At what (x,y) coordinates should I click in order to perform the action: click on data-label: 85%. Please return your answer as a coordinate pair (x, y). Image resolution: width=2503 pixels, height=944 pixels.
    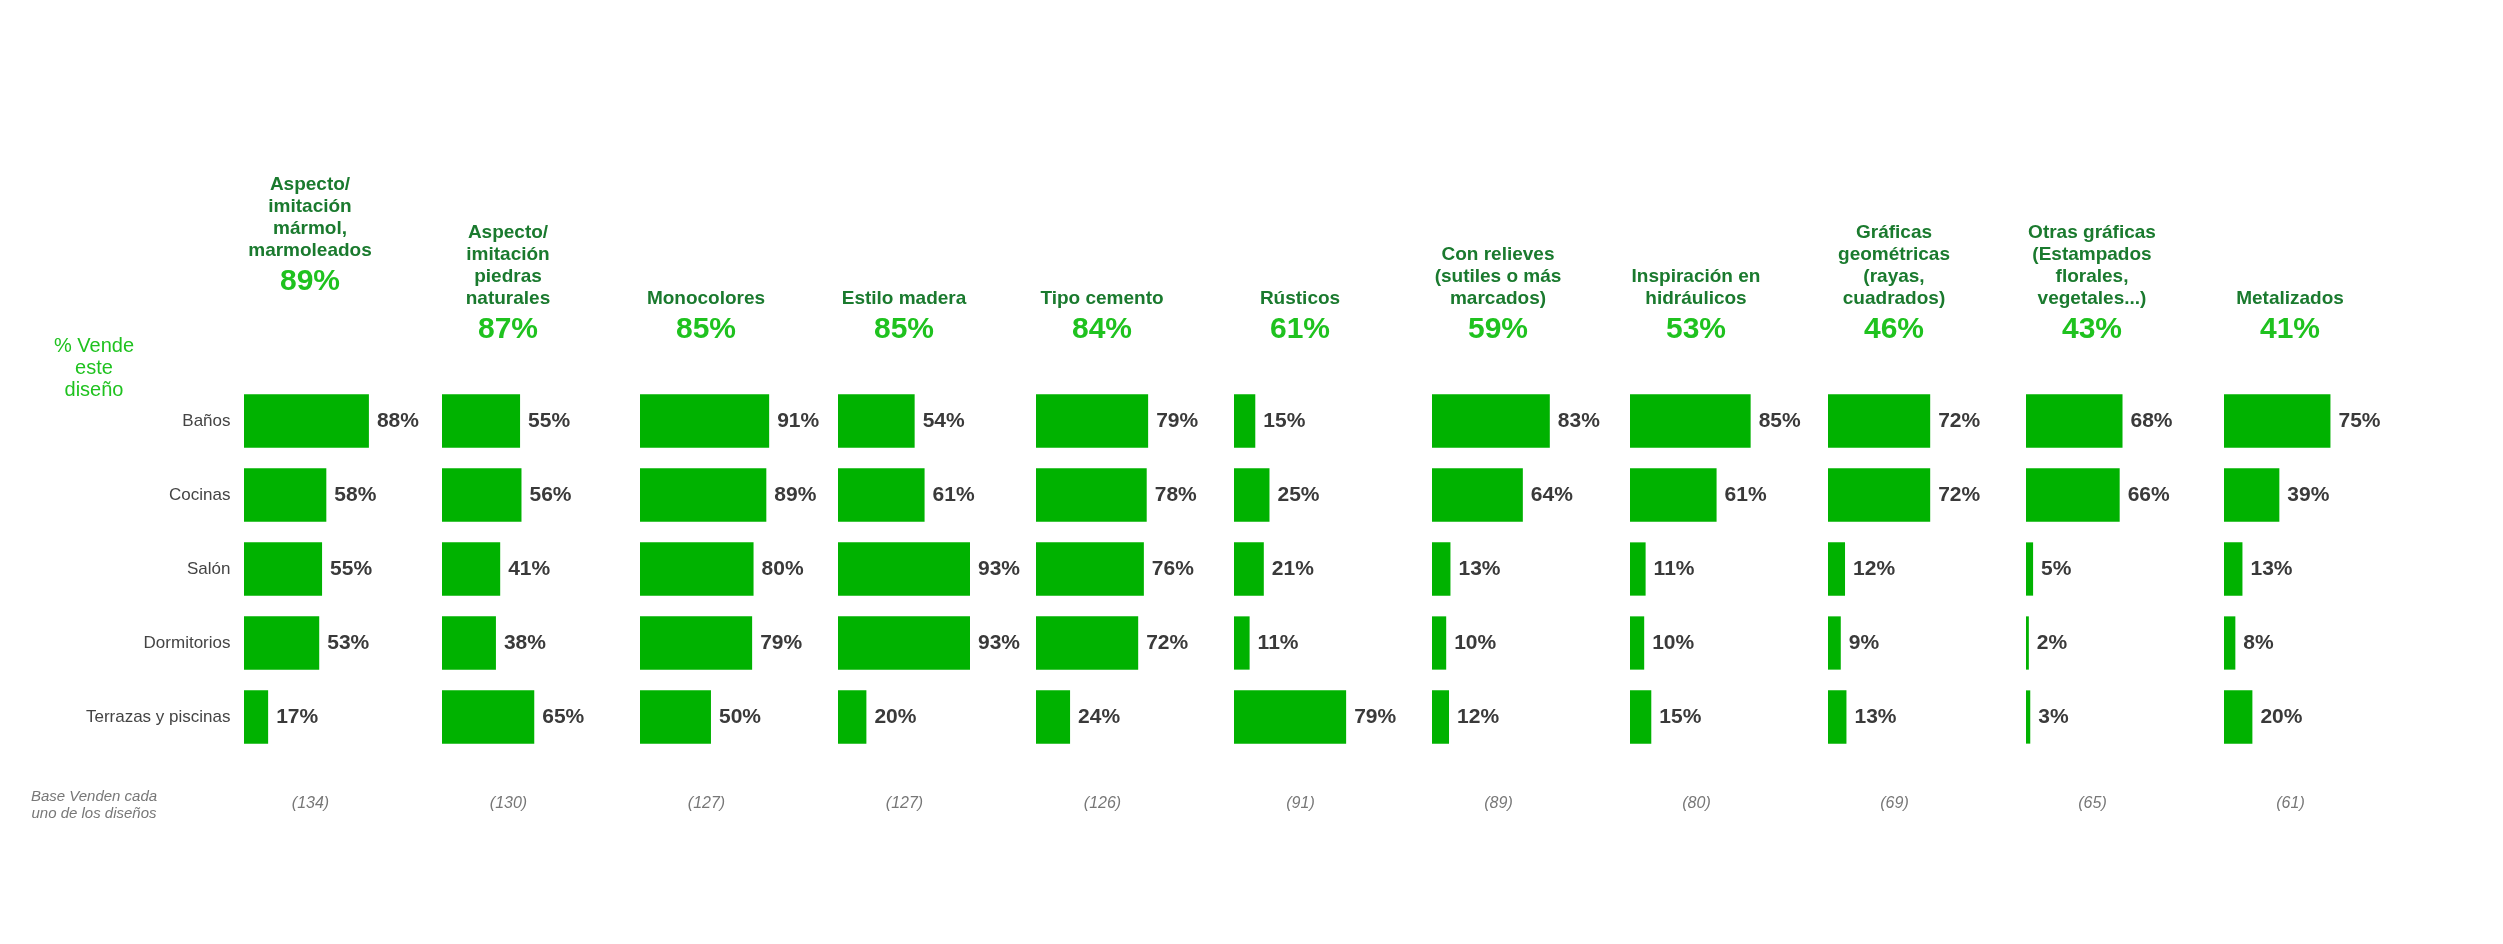
    Looking at the image, I should click on (1779, 419).